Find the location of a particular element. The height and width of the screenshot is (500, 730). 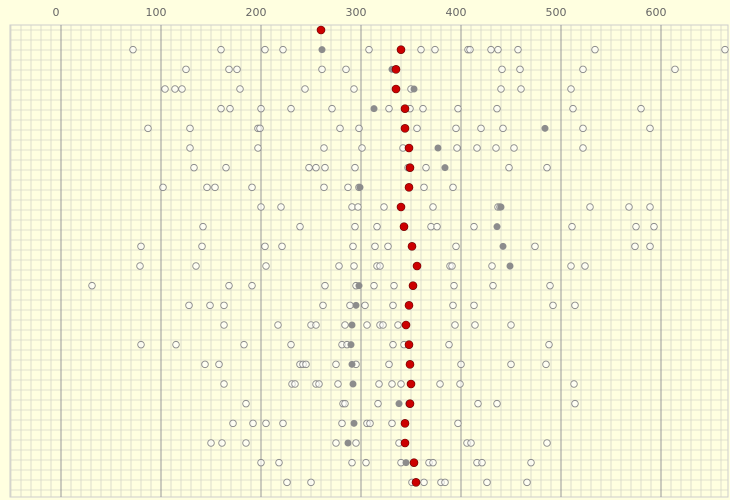

x-tick-label: 300 is located at coordinates (356, 12).